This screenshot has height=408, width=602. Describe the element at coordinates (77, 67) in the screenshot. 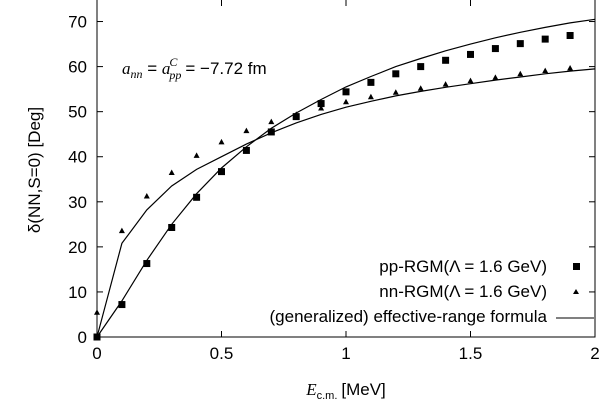

I see `y-tick-label: 60` at that location.